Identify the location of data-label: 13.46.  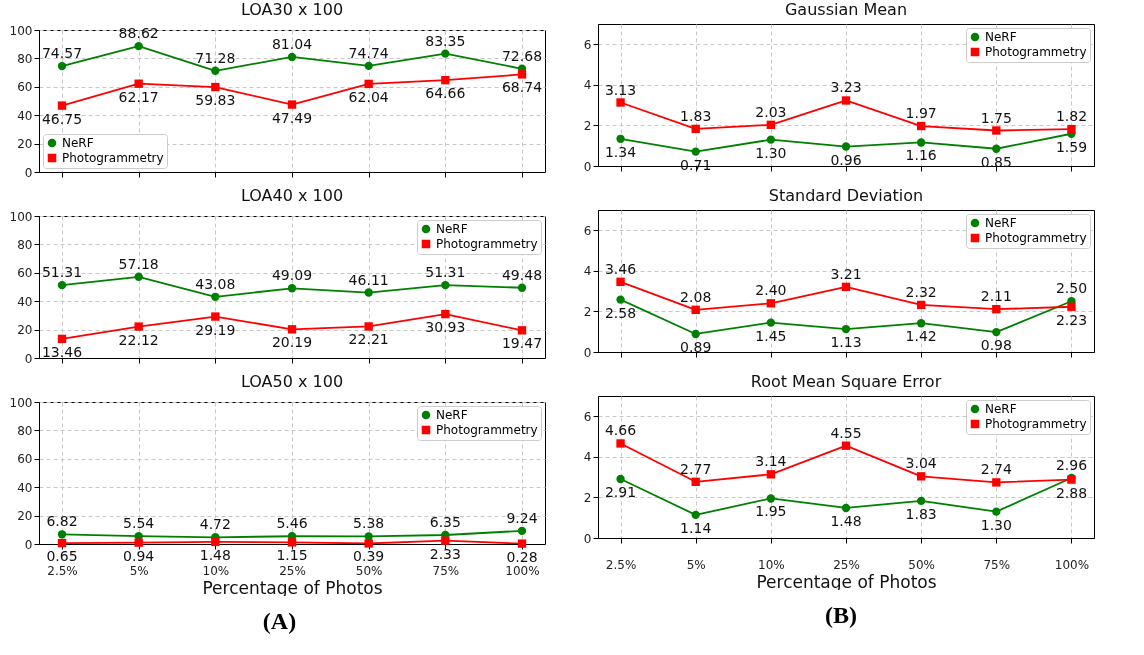
(62, 351).